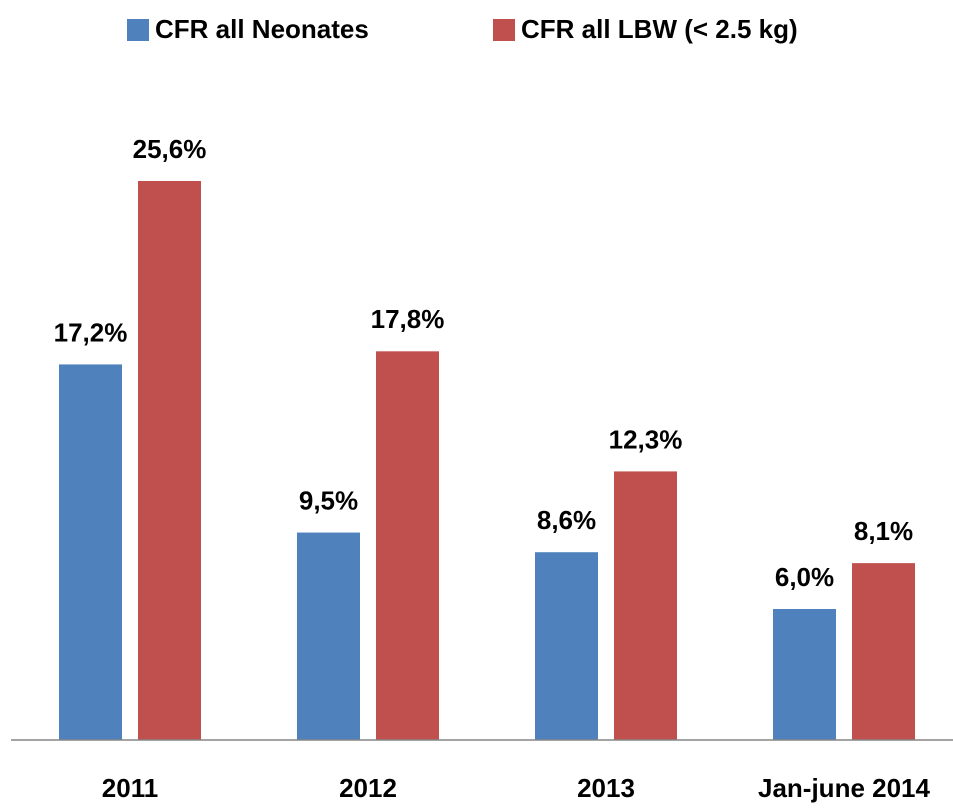  What do you see at coordinates (646, 439) in the screenshot?
I see `value-label: 12,3%` at bounding box center [646, 439].